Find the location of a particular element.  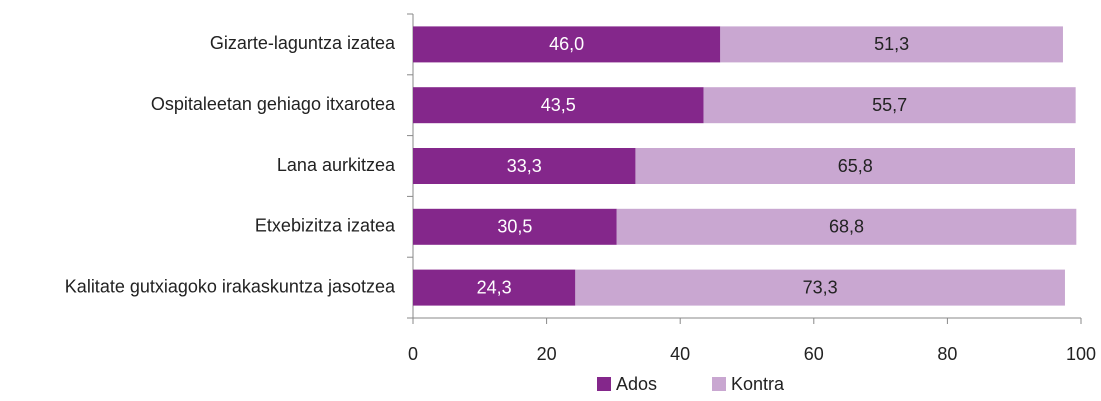

data-label: 68,8 is located at coordinates (846, 227).